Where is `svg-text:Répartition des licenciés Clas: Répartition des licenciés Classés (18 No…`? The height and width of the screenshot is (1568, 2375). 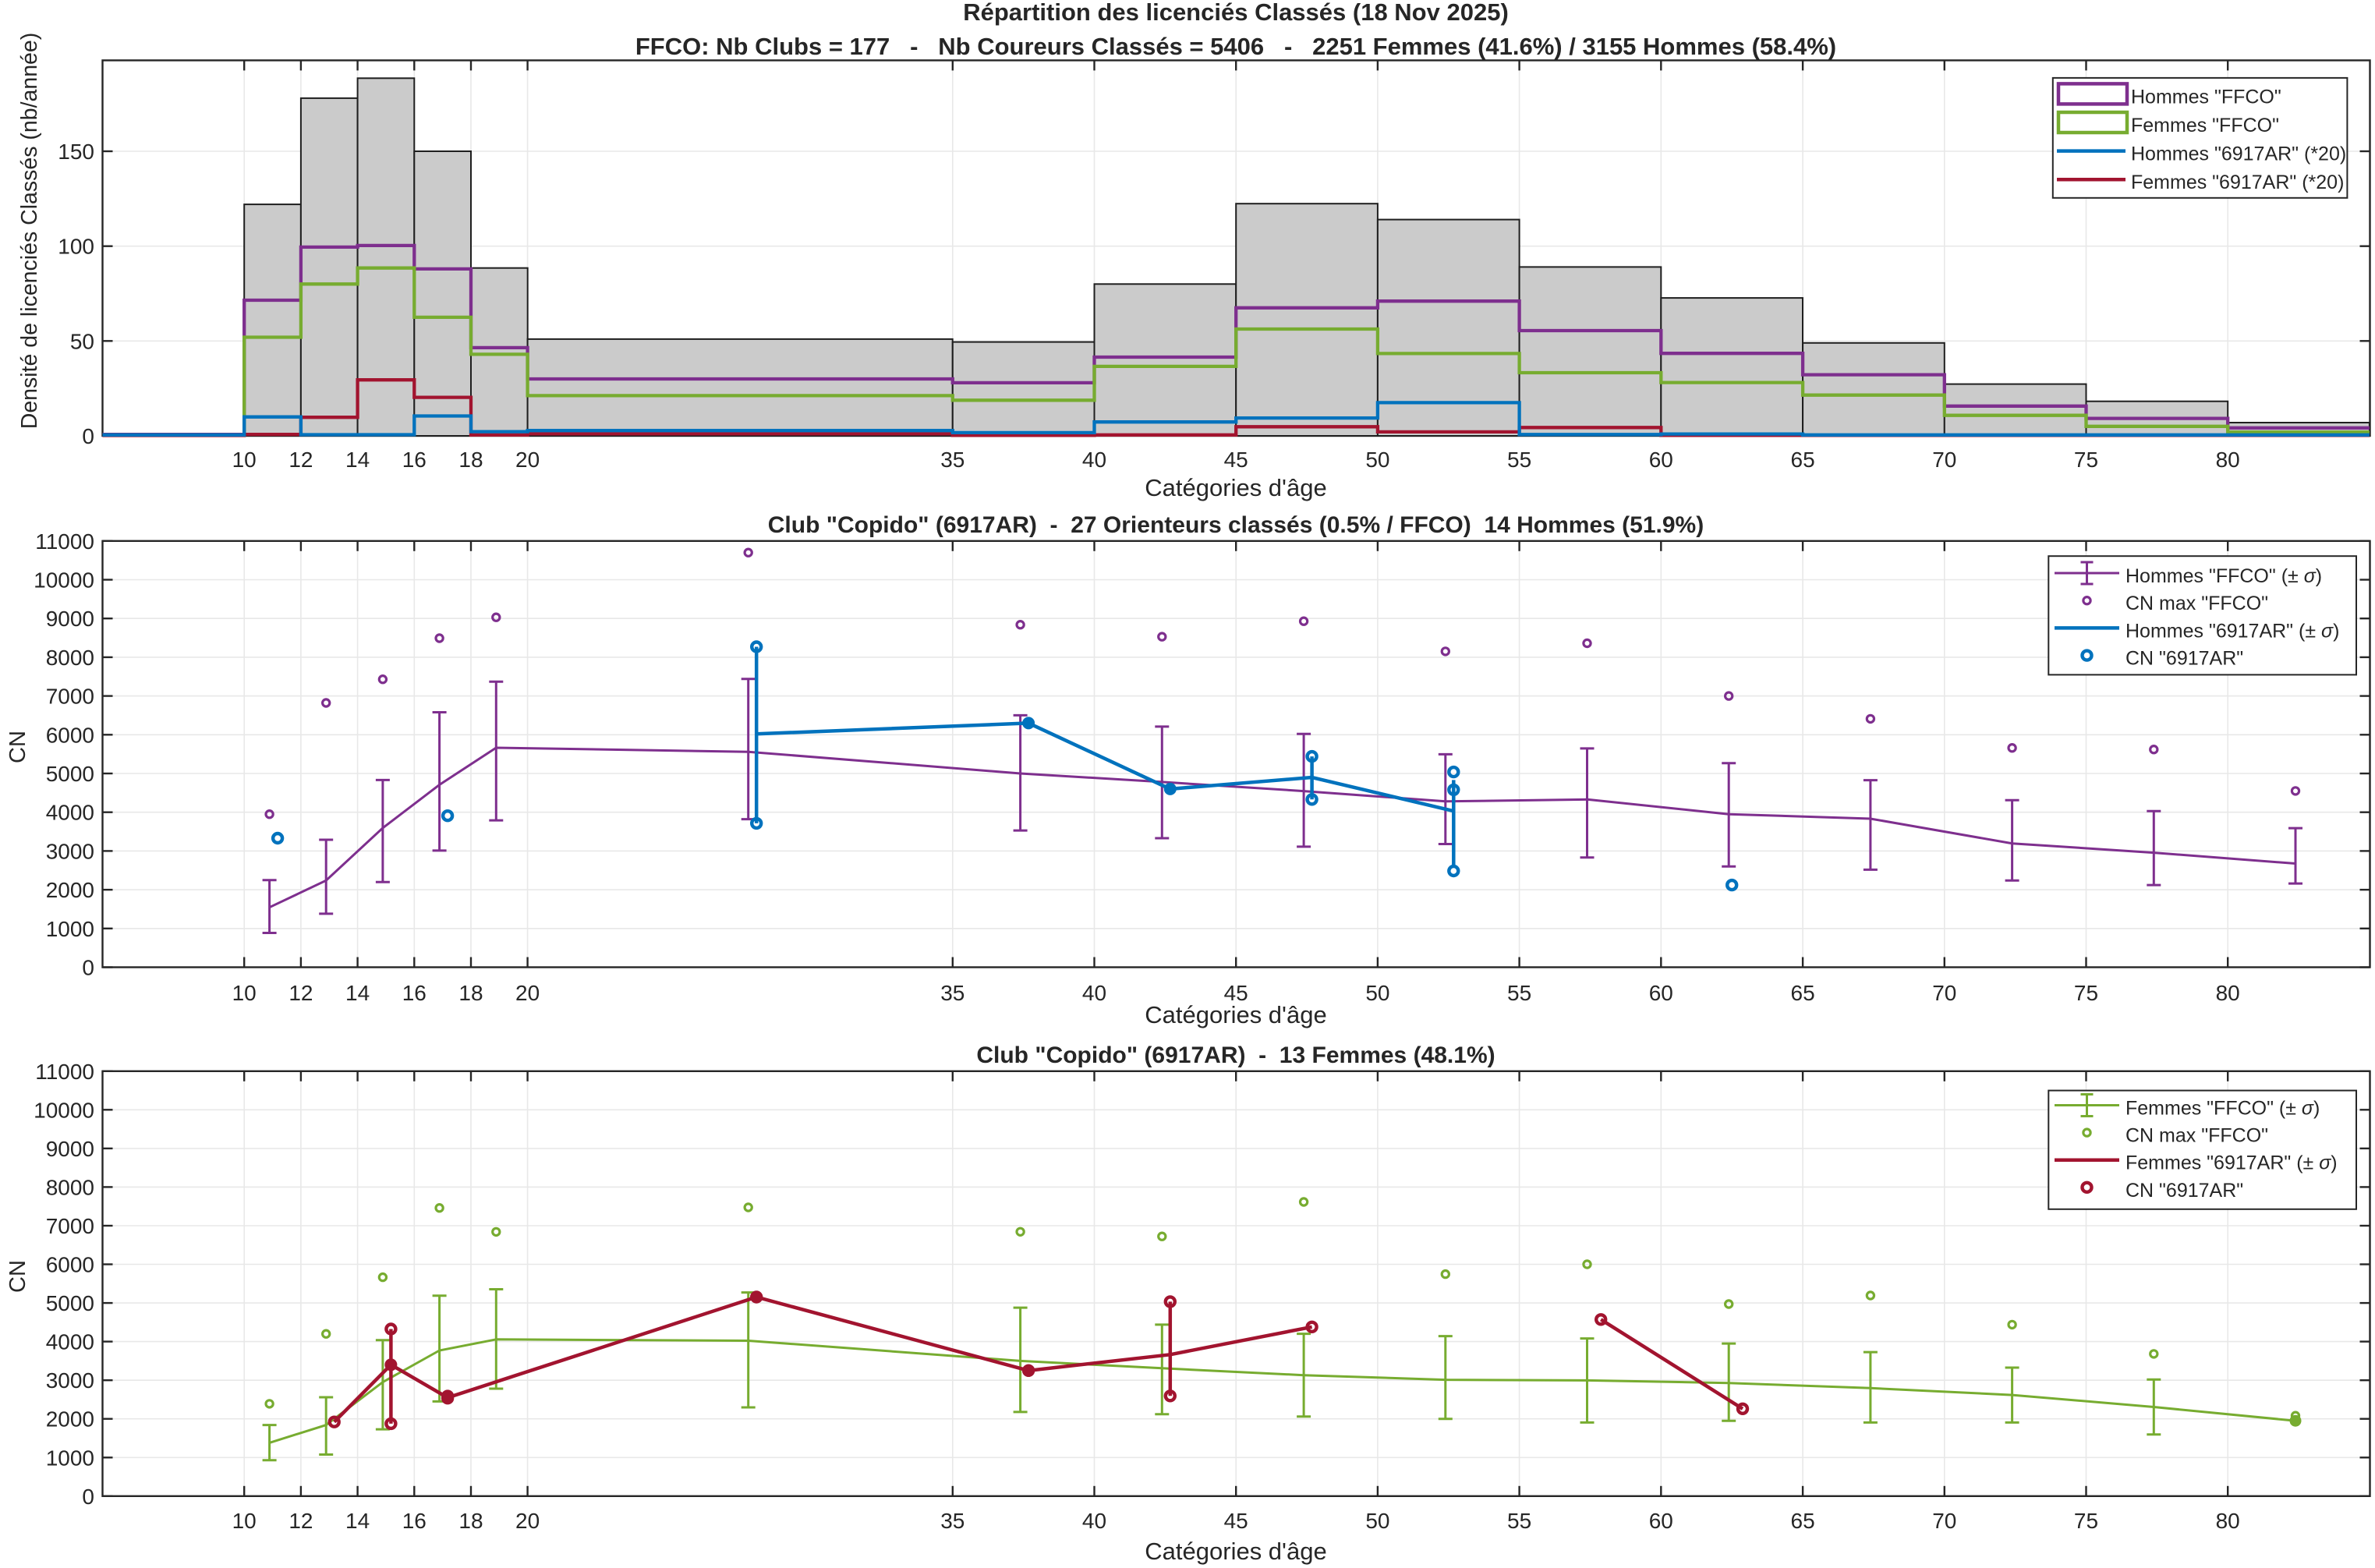
svg-text:Répartition des licenciés Clas: Répartition des licenciés Classés (18 No… is located at coordinates (1236, 13).